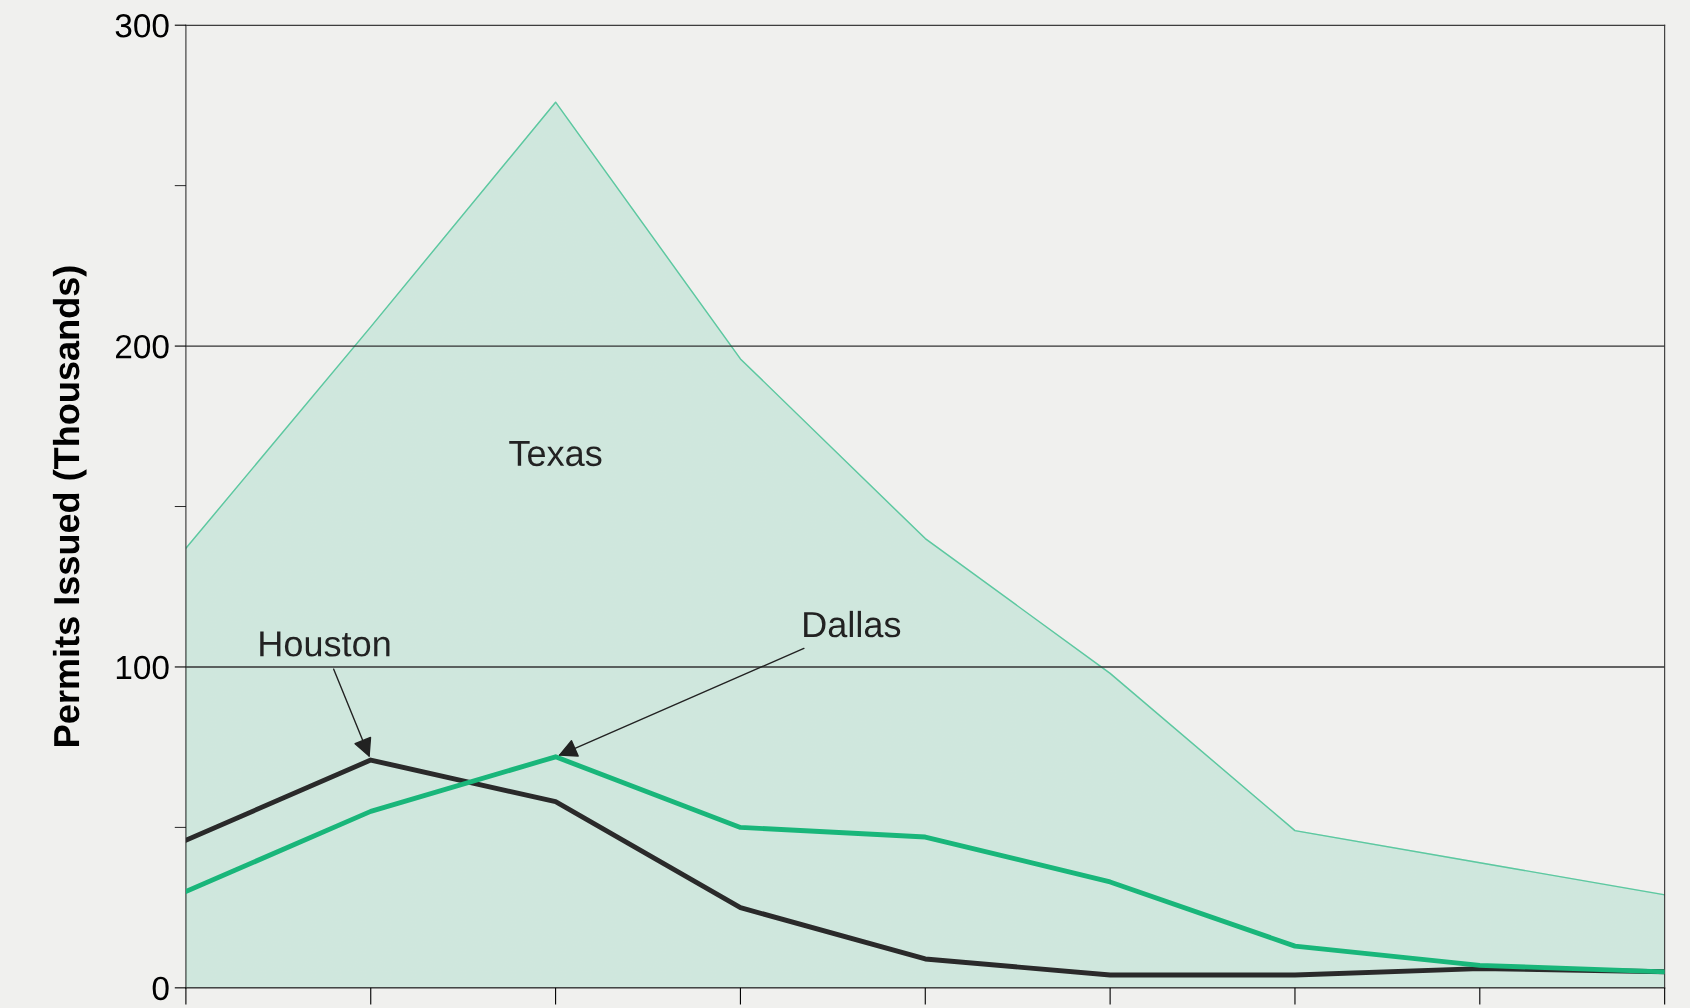 Image resolution: width=1690 pixels, height=1008 pixels. Describe the element at coordinates (142, 667) in the screenshot. I see `y-tick-label: 100` at that location.